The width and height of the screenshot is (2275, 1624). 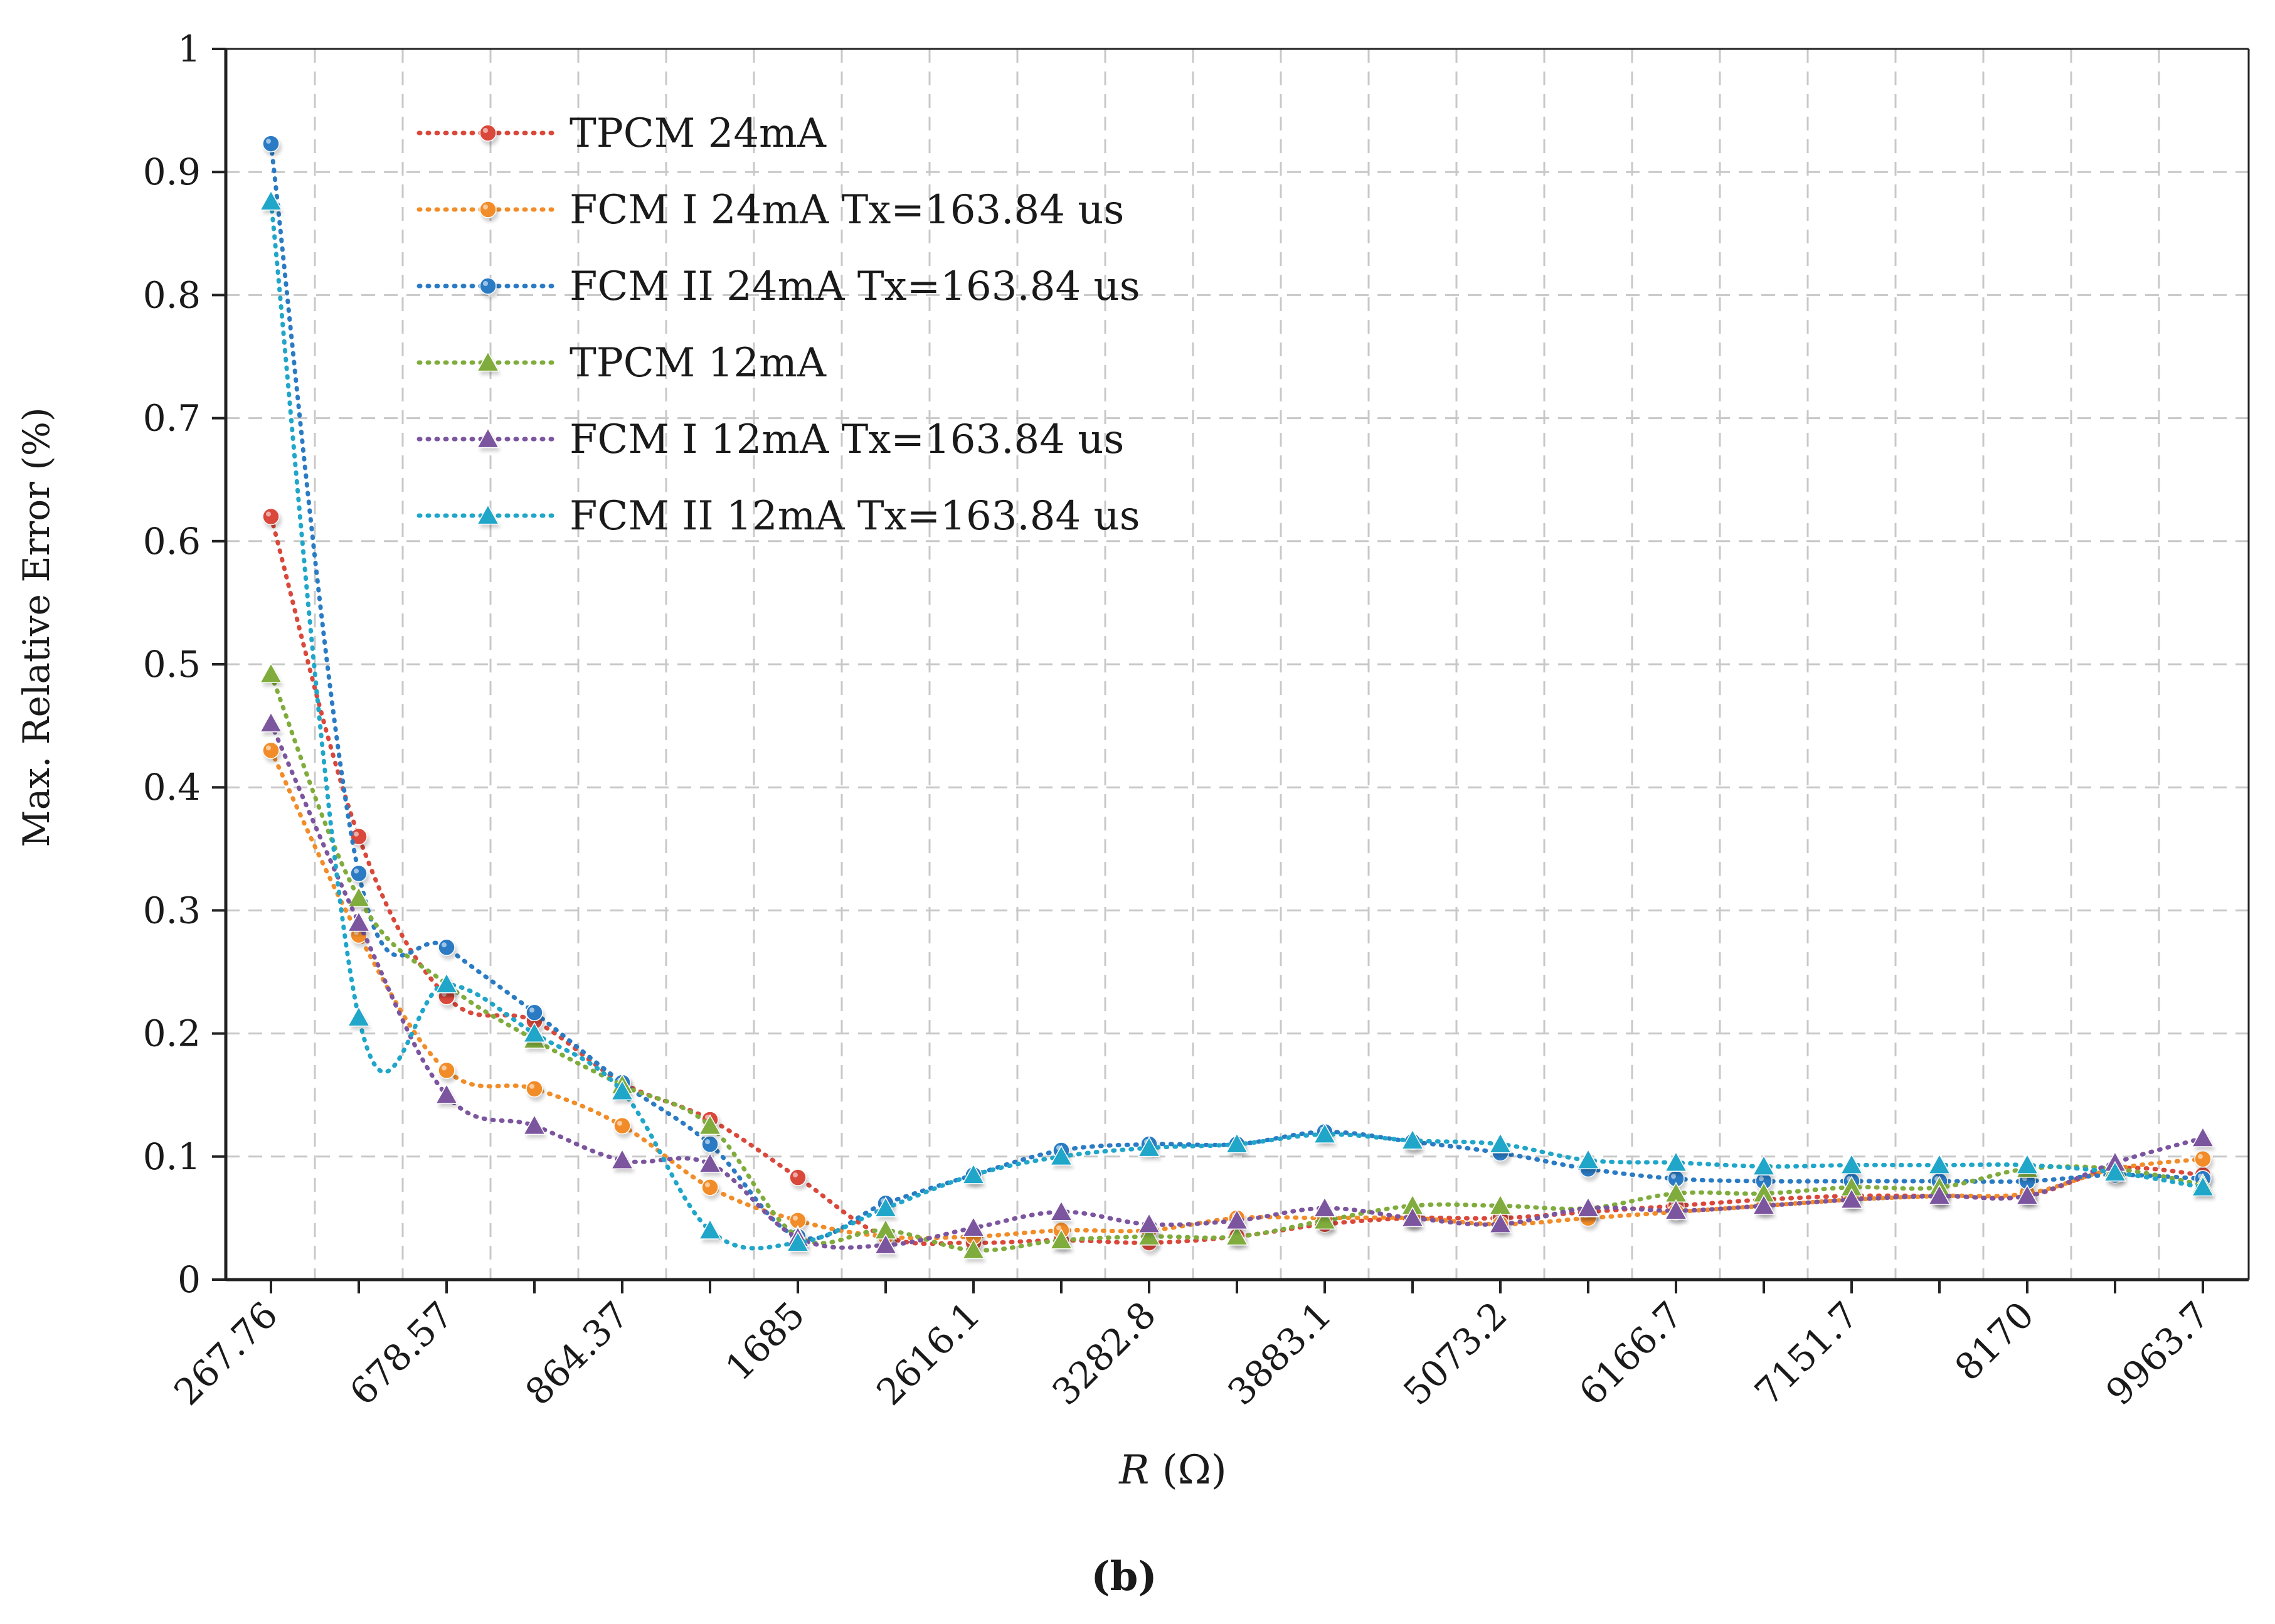 I want to click on x-axis-label: R (Ω), so click(x=1172, y=1470).